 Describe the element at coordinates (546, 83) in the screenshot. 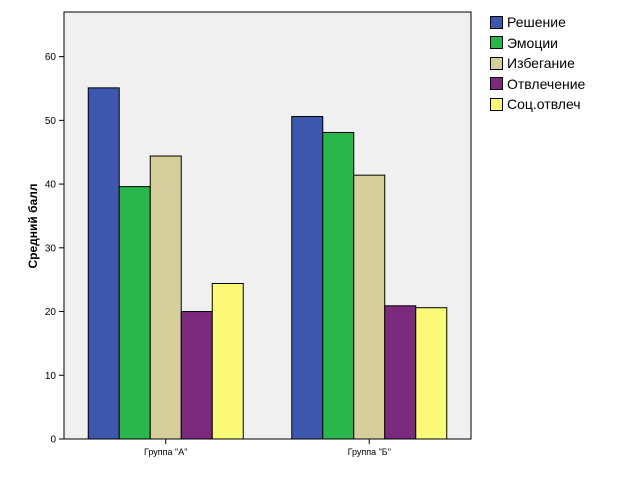

I see `legend-label: Отвлечение` at that location.